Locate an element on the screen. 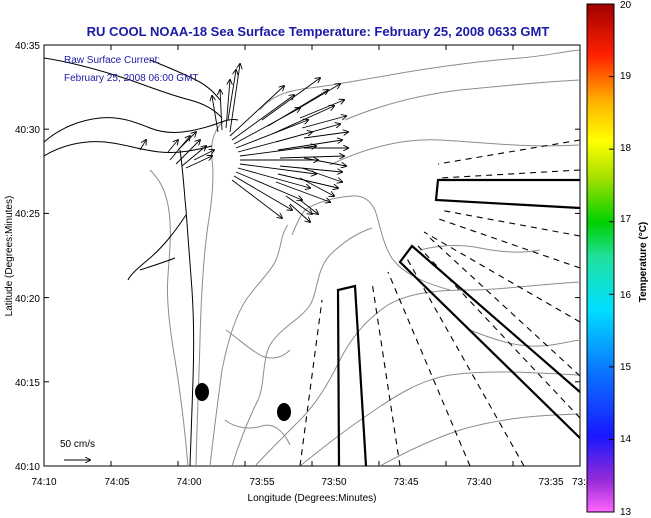 The image size is (651, 518). x-tick-label: 73:40 is located at coordinates (478, 482).